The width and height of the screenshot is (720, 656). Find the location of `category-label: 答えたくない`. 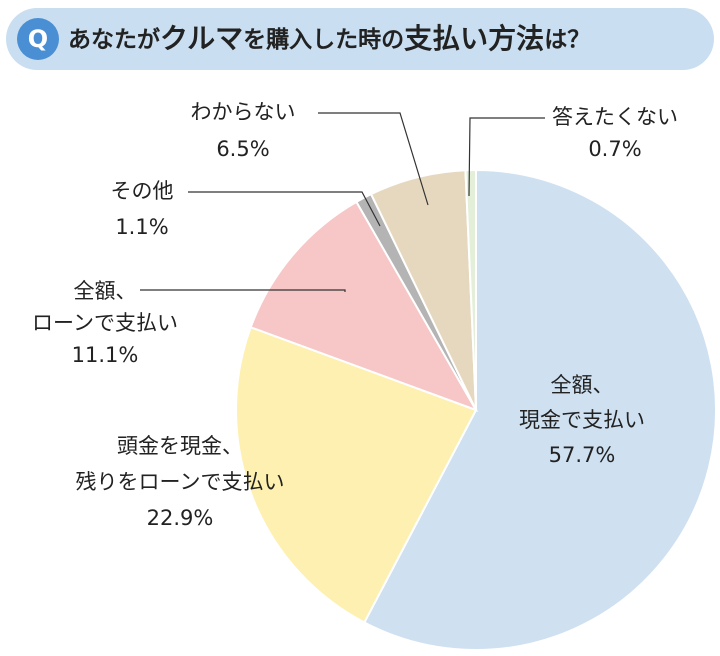

category-label: 答えたくない is located at coordinates (615, 117).